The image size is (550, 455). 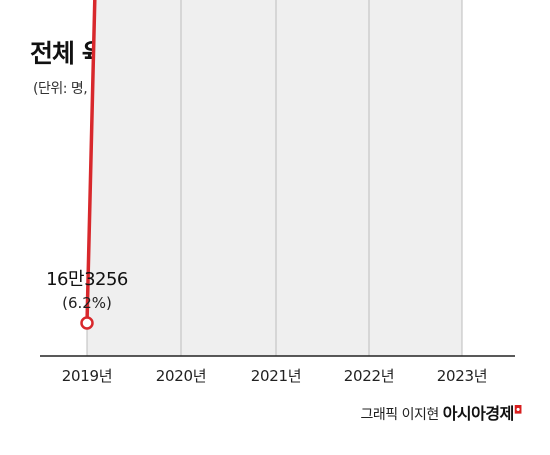 What do you see at coordinates (478, 413) in the screenshot?
I see `brand-logo: 아시아경제` at bounding box center [478, 413].